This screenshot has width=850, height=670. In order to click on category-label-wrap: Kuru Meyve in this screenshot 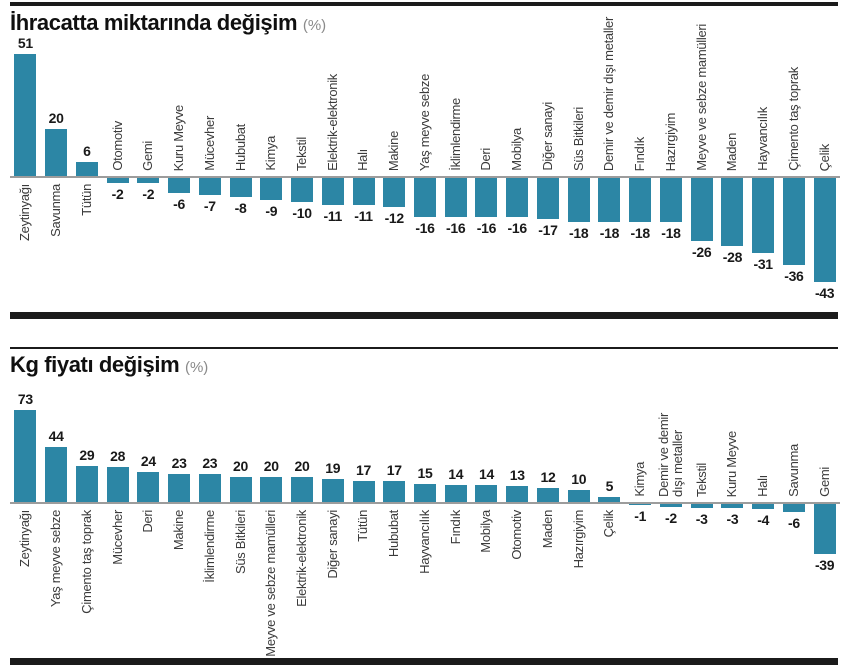, I will do `click(179, 138)`.